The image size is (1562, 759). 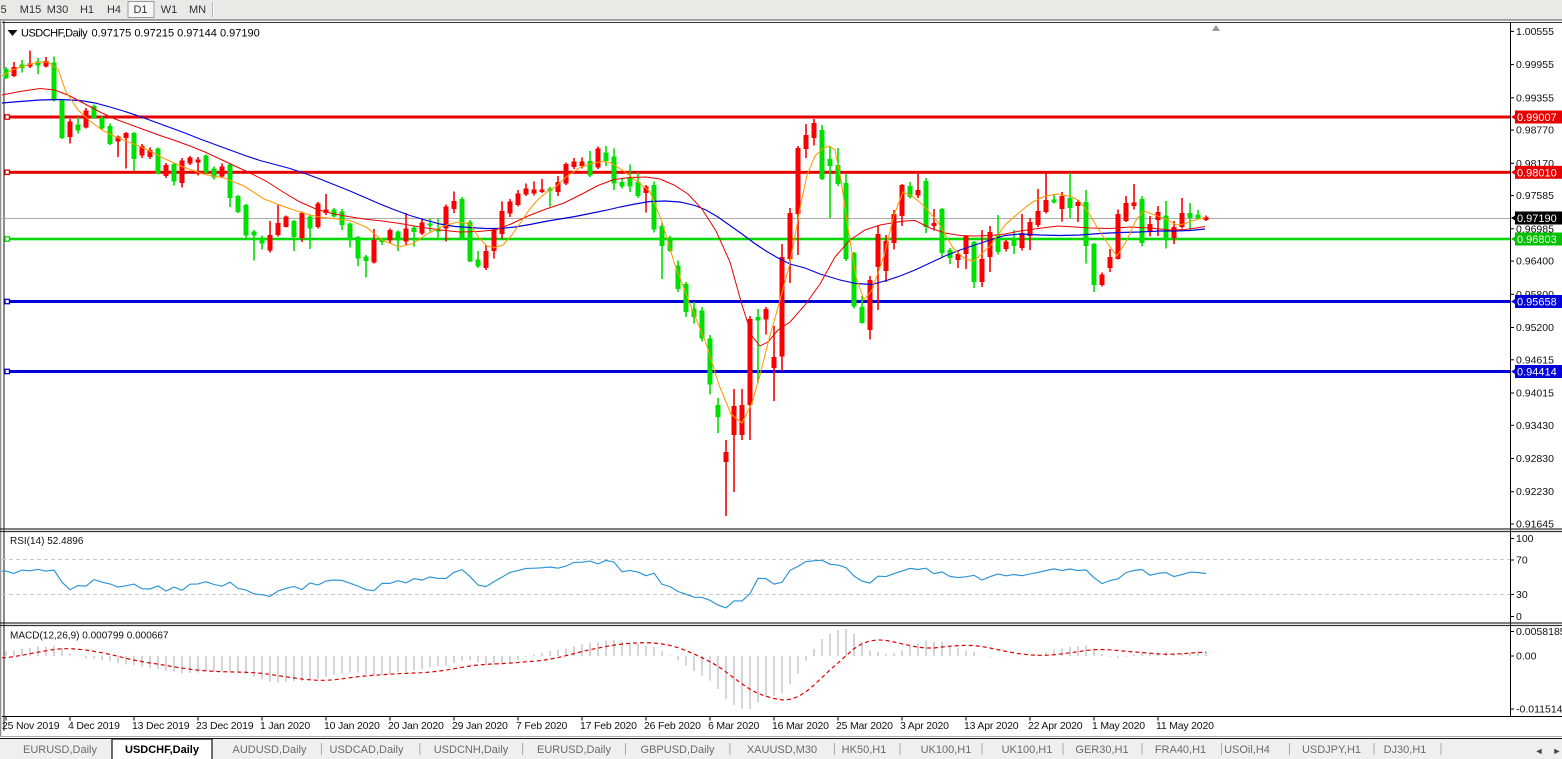 What do you see at coordinates (197, 10) in the screenshot?
I see `svg-text: MN` at bounding box center [197, 10].